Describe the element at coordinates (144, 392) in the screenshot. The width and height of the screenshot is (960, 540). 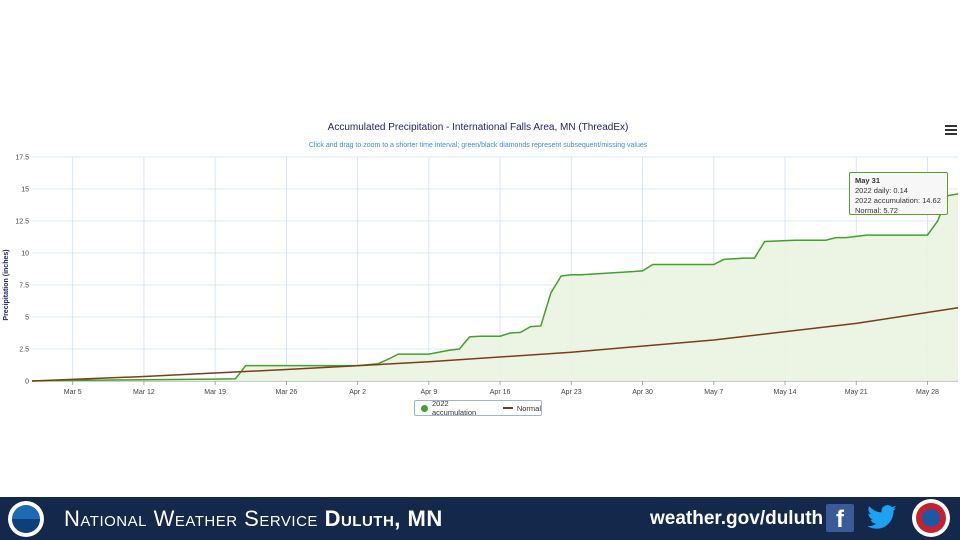
I see `x-tick-label: Mar 12` at that location.